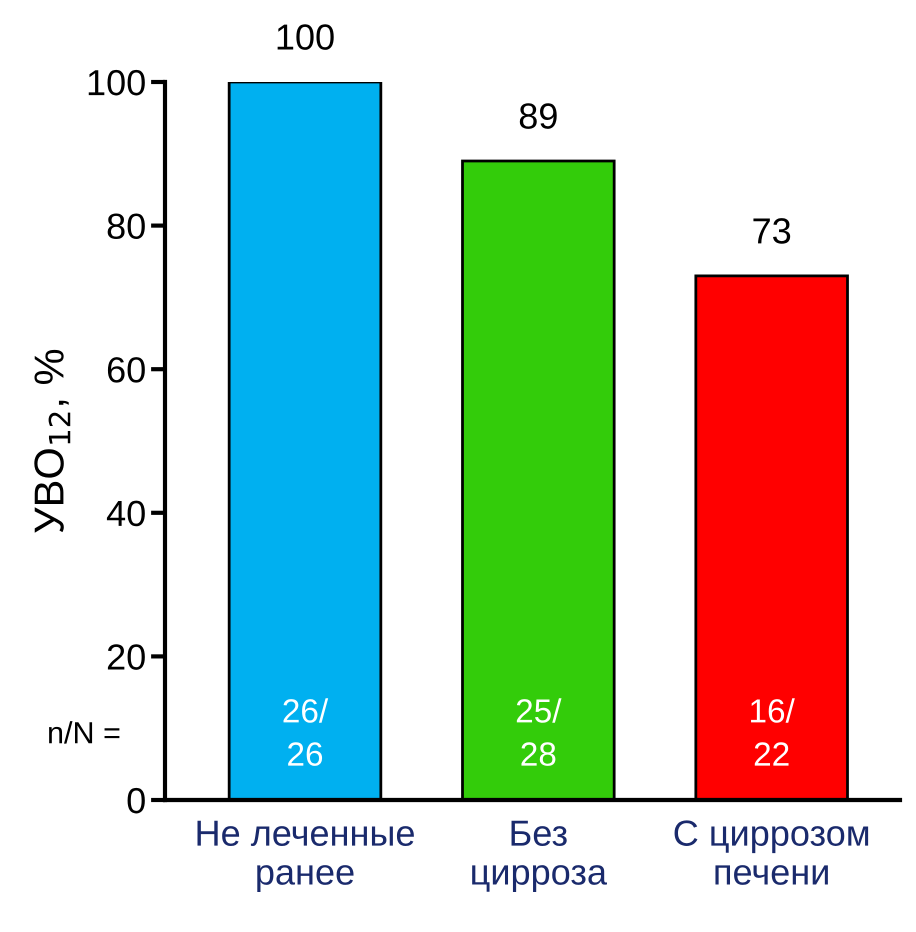  Describe the element at coordinates (771, 231) in the screenshot. I see `data-label: 73` at that location.